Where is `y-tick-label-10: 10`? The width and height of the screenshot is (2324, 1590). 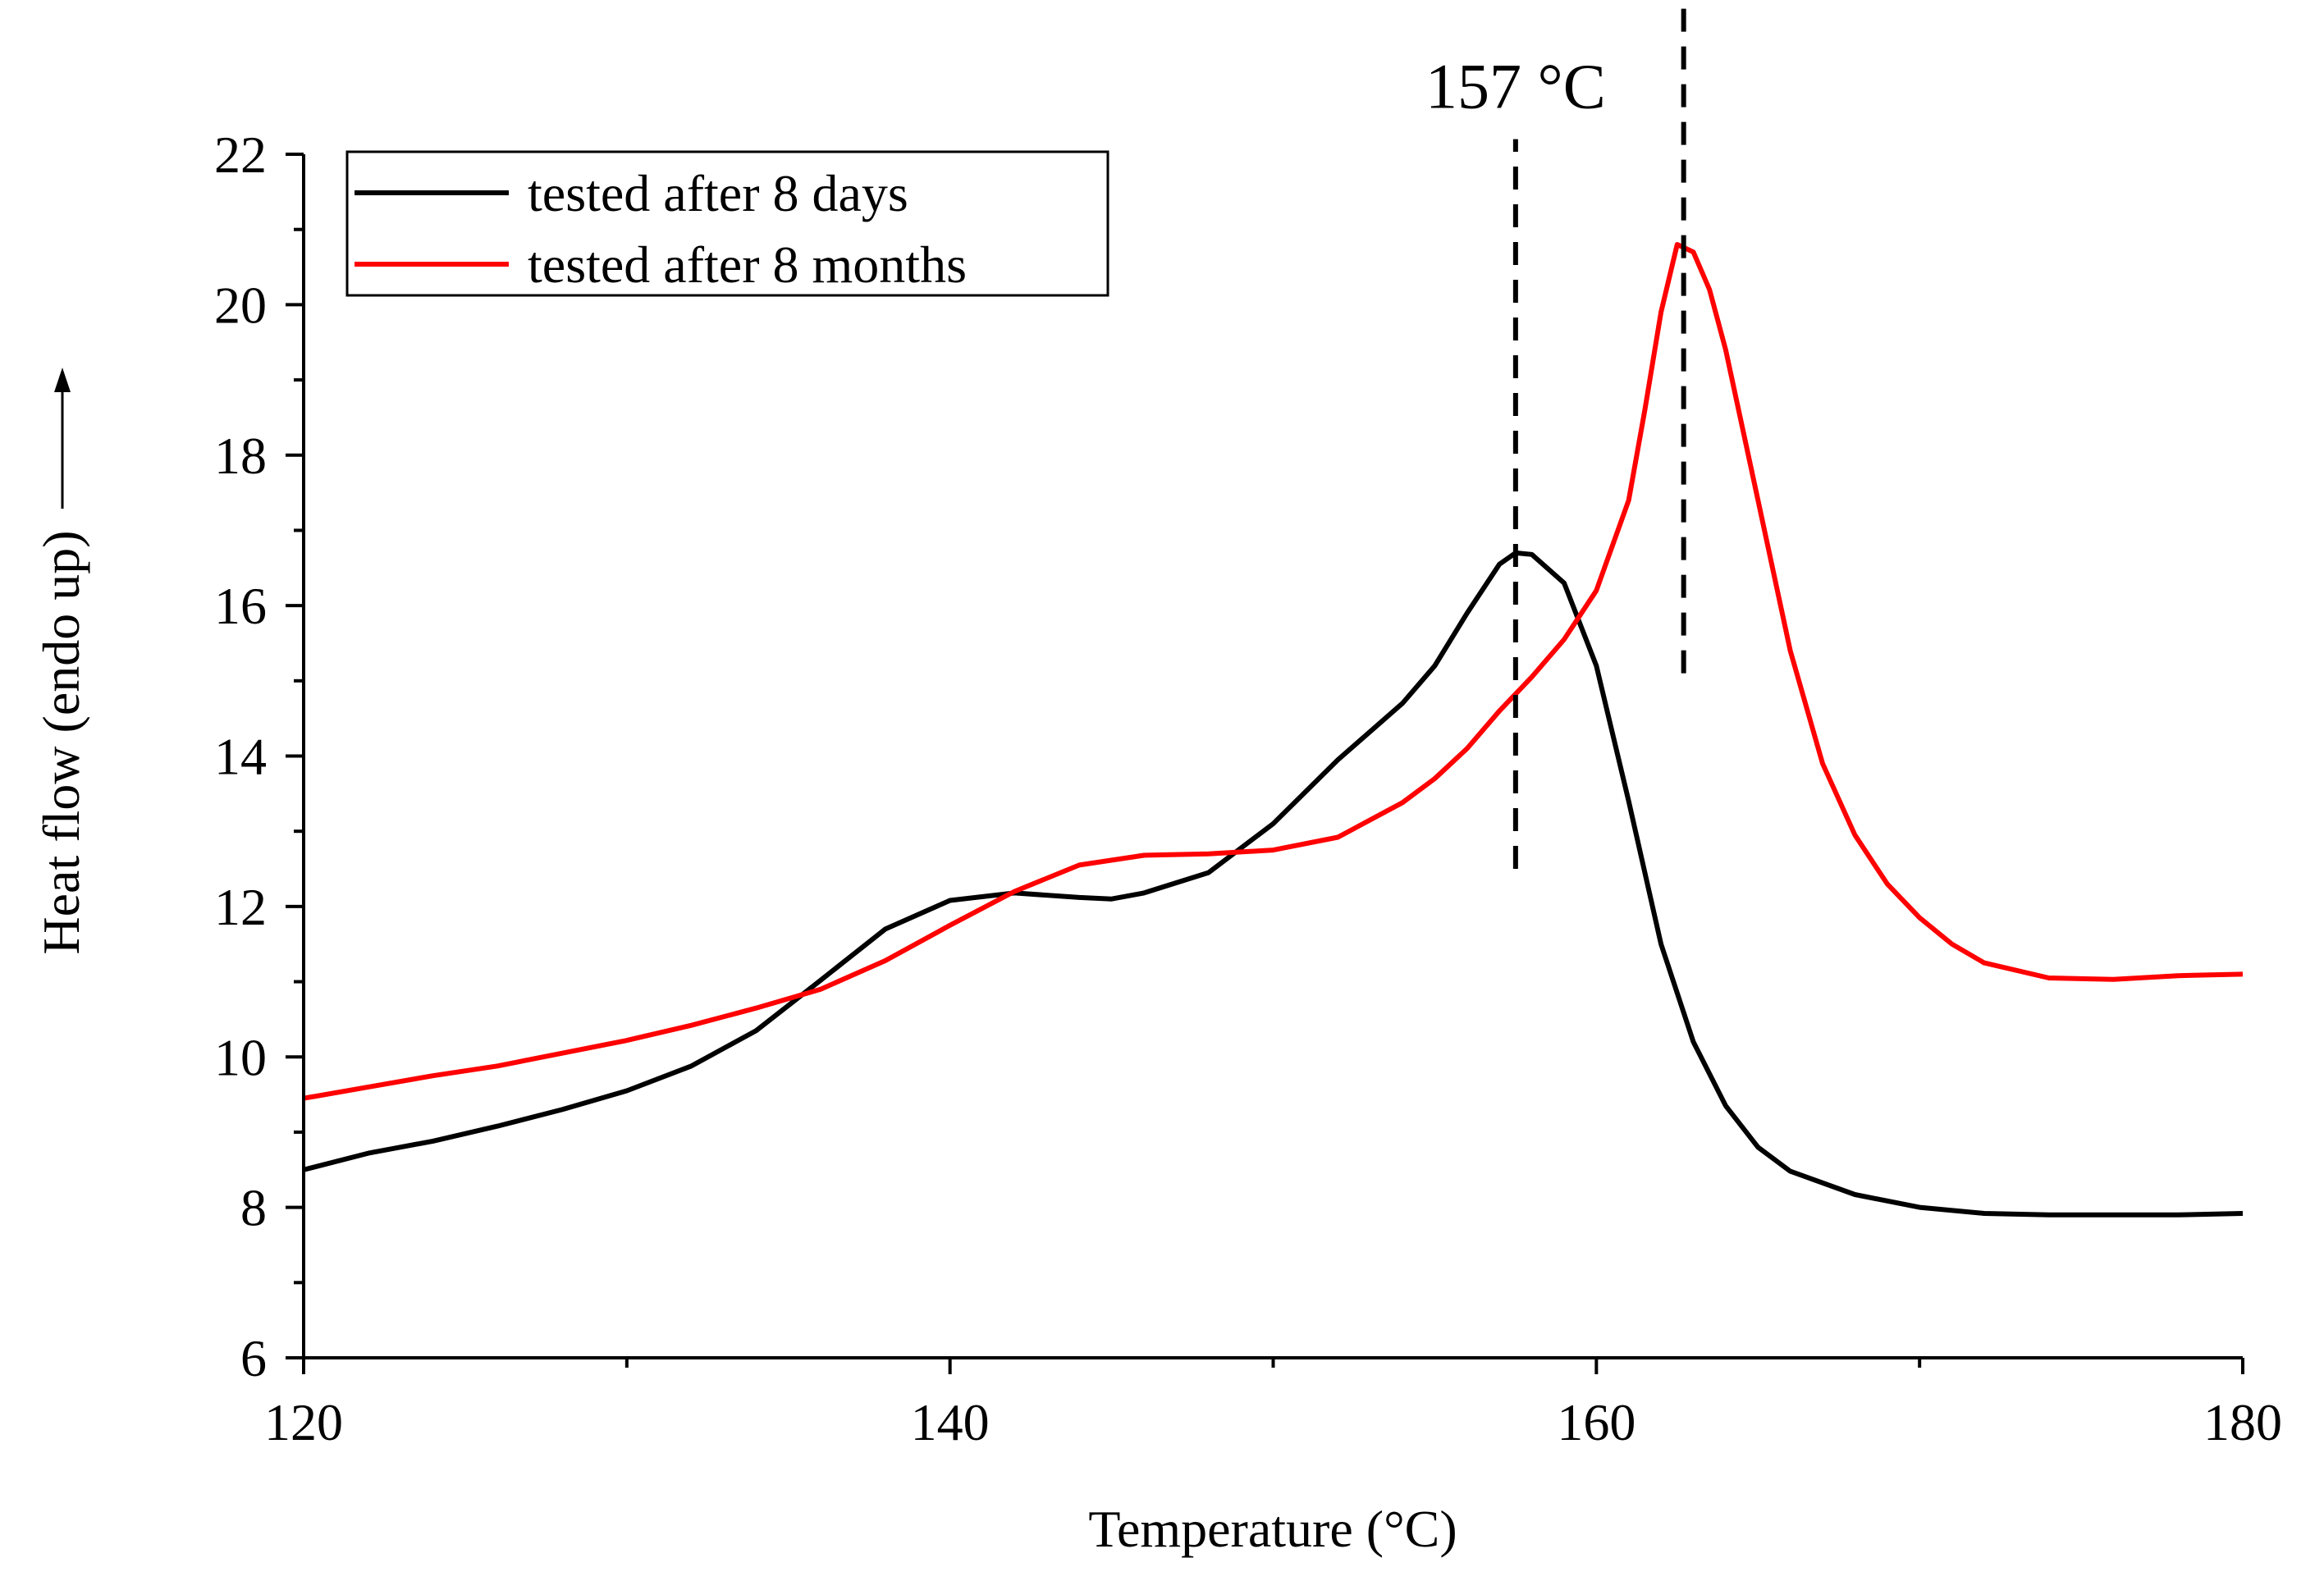 y-tick-label-10: 10 is located at coordinates (240, 1057).